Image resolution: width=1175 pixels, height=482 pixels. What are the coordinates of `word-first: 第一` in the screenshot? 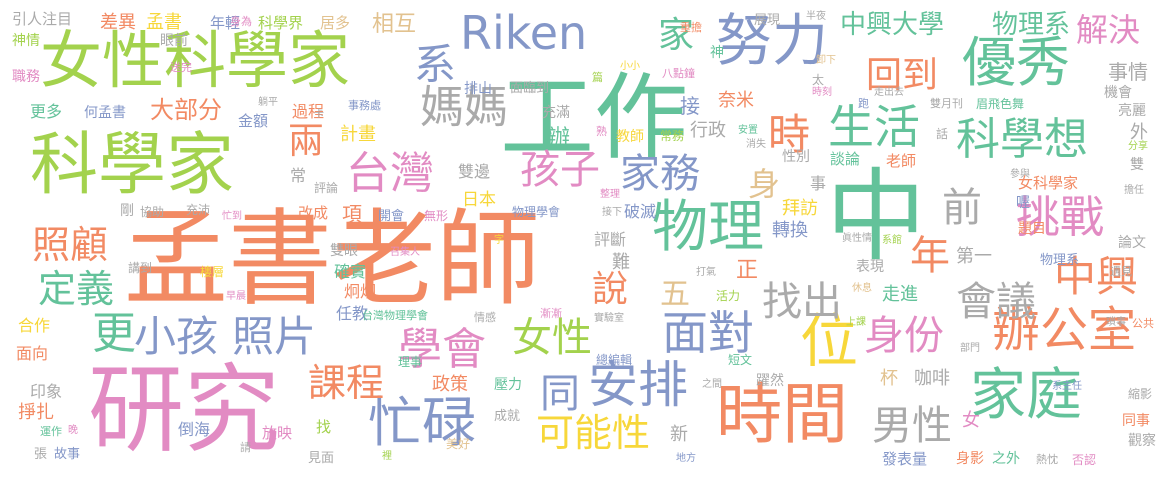 It's located at (974, 256).